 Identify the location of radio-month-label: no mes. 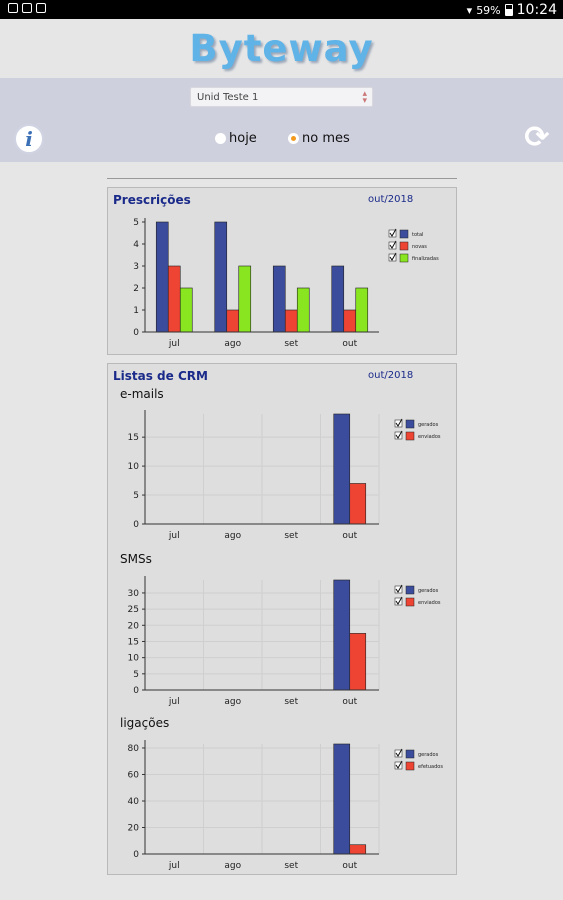
(326, 138).